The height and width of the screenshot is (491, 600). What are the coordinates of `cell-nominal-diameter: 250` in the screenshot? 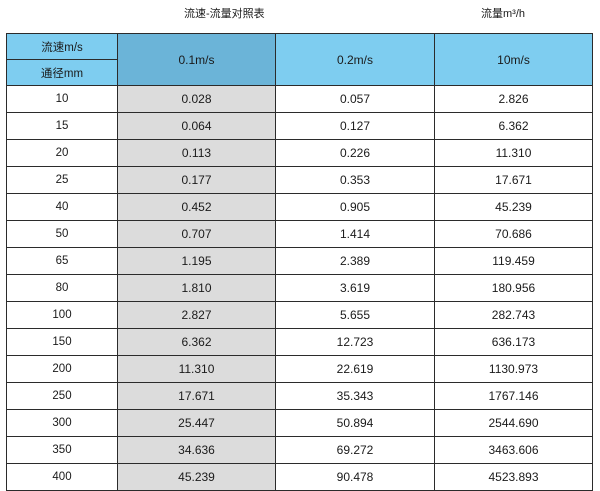 It's located at (62, 396).